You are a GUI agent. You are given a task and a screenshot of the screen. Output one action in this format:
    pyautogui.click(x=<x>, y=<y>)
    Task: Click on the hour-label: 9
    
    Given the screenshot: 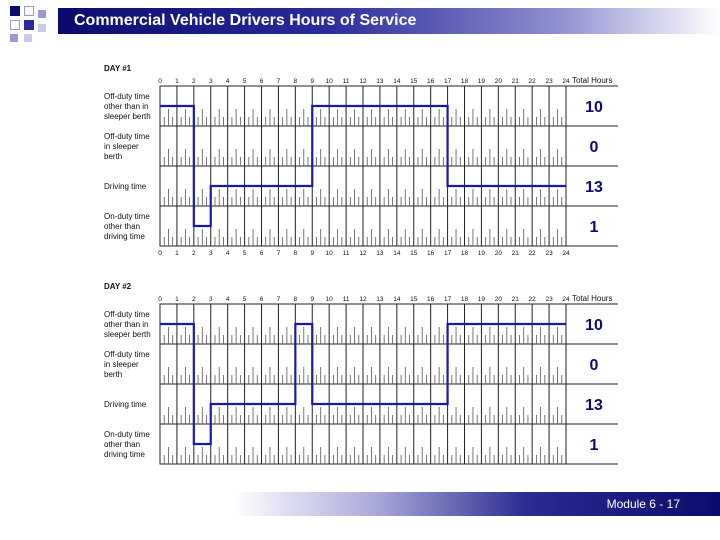 What is the action you would take?
    pyautogui.click(x=312, y=81)
    